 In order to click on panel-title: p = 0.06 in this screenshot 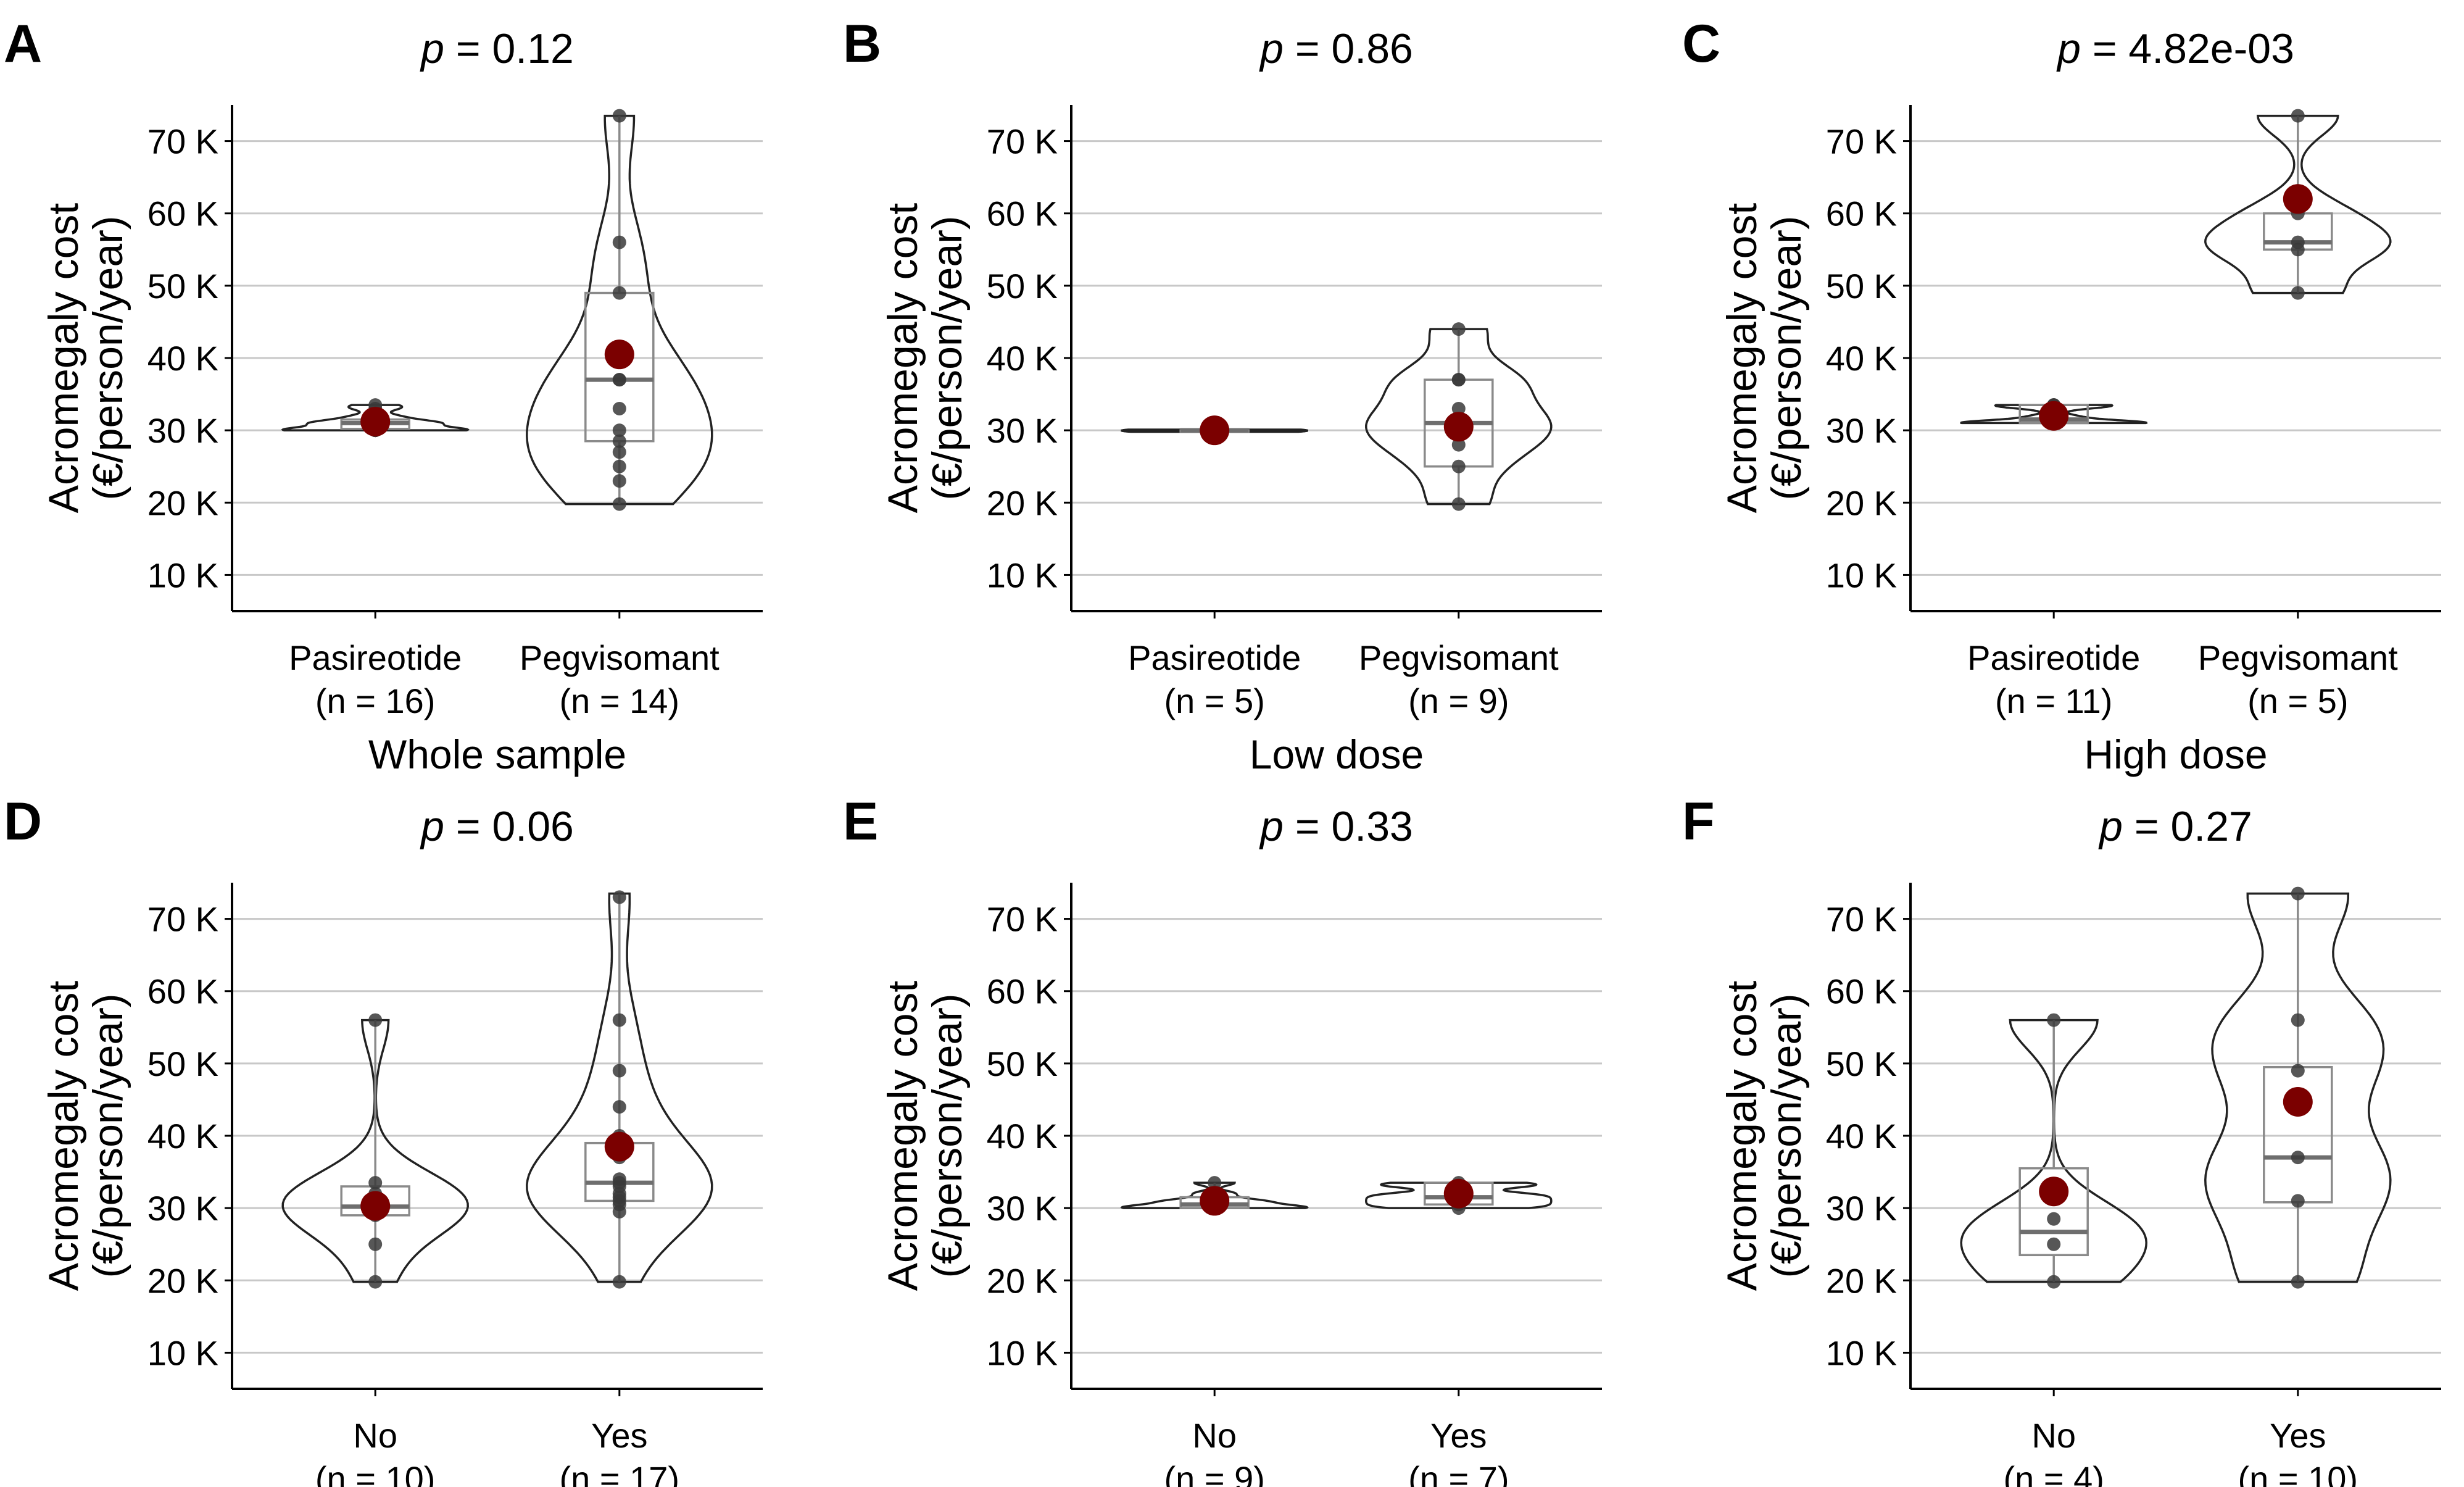, I will do `click(497, 826)`.